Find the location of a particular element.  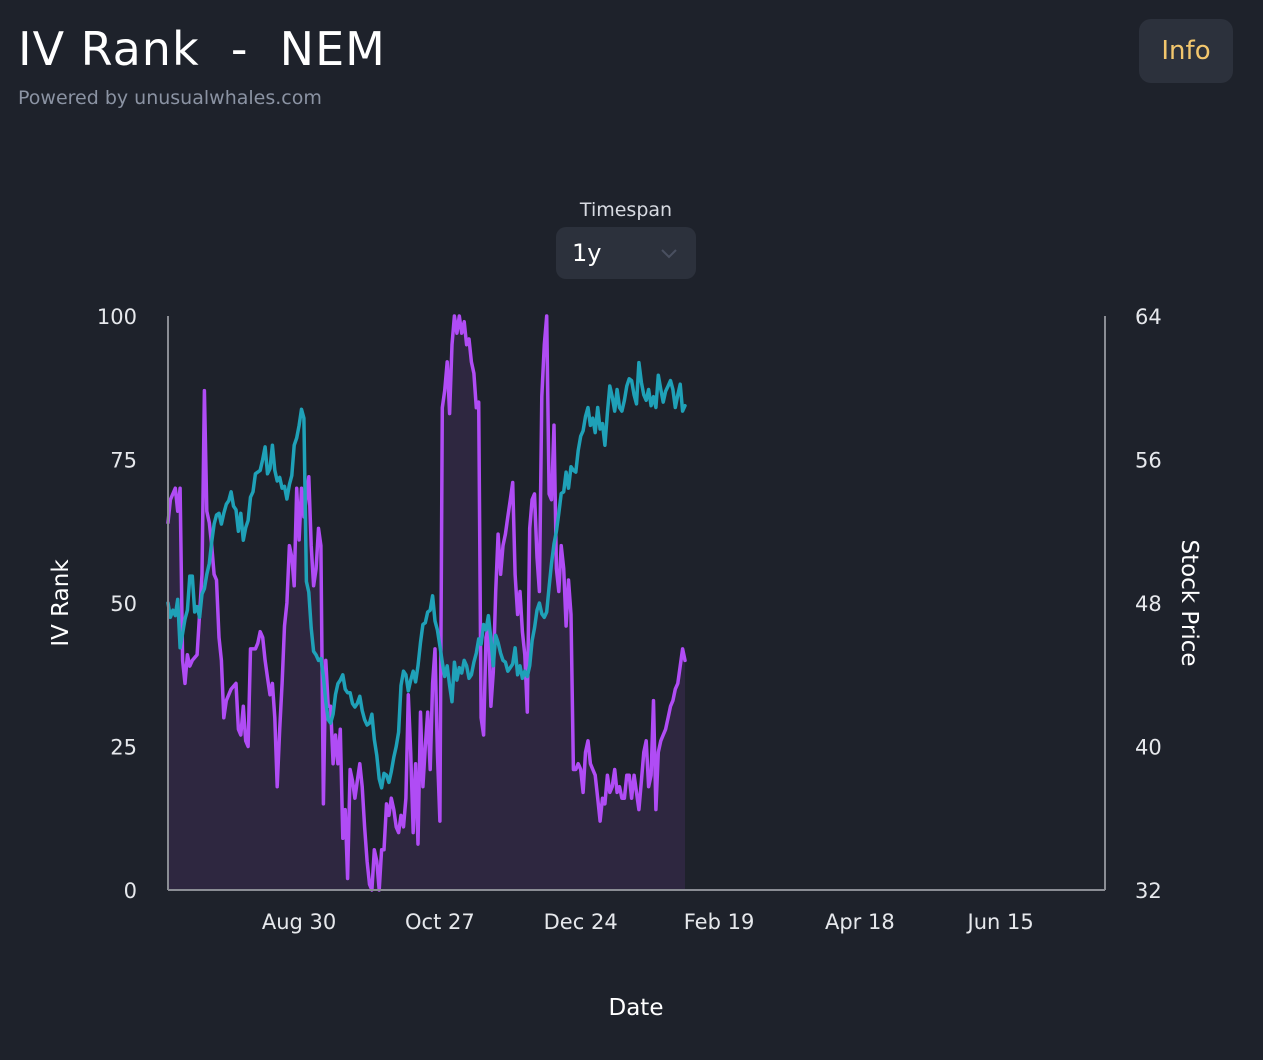

y2-tick-label: 64 is located at coordinates (1148, 317).